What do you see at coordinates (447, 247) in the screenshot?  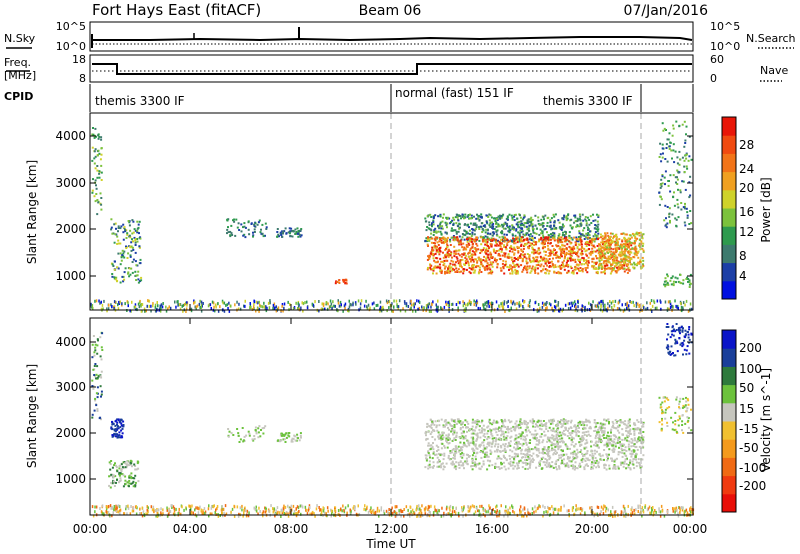 I see `power-scatter-mark-2031` at bounding box center [447, 247].